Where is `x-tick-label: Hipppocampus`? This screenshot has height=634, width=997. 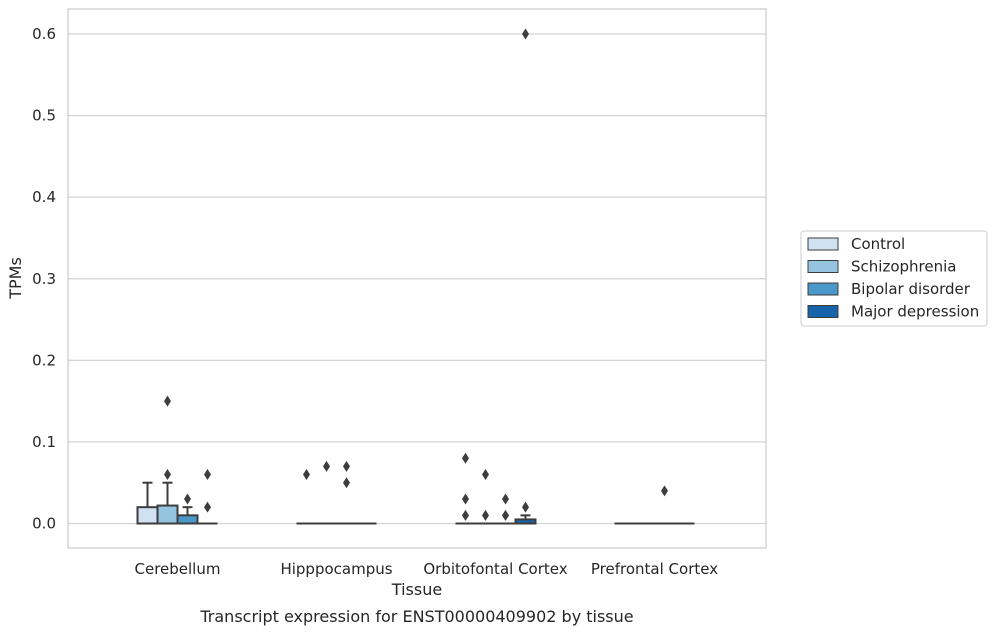
x-tick-label: Hipppocampus is located at coordinates (336, 569).